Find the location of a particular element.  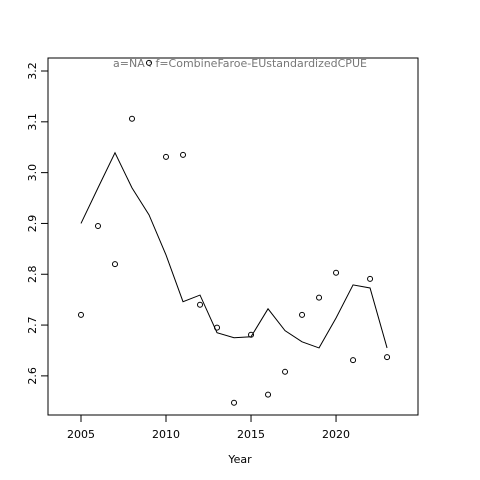

x-axis-label: Year is located at coordinates (239, 459).